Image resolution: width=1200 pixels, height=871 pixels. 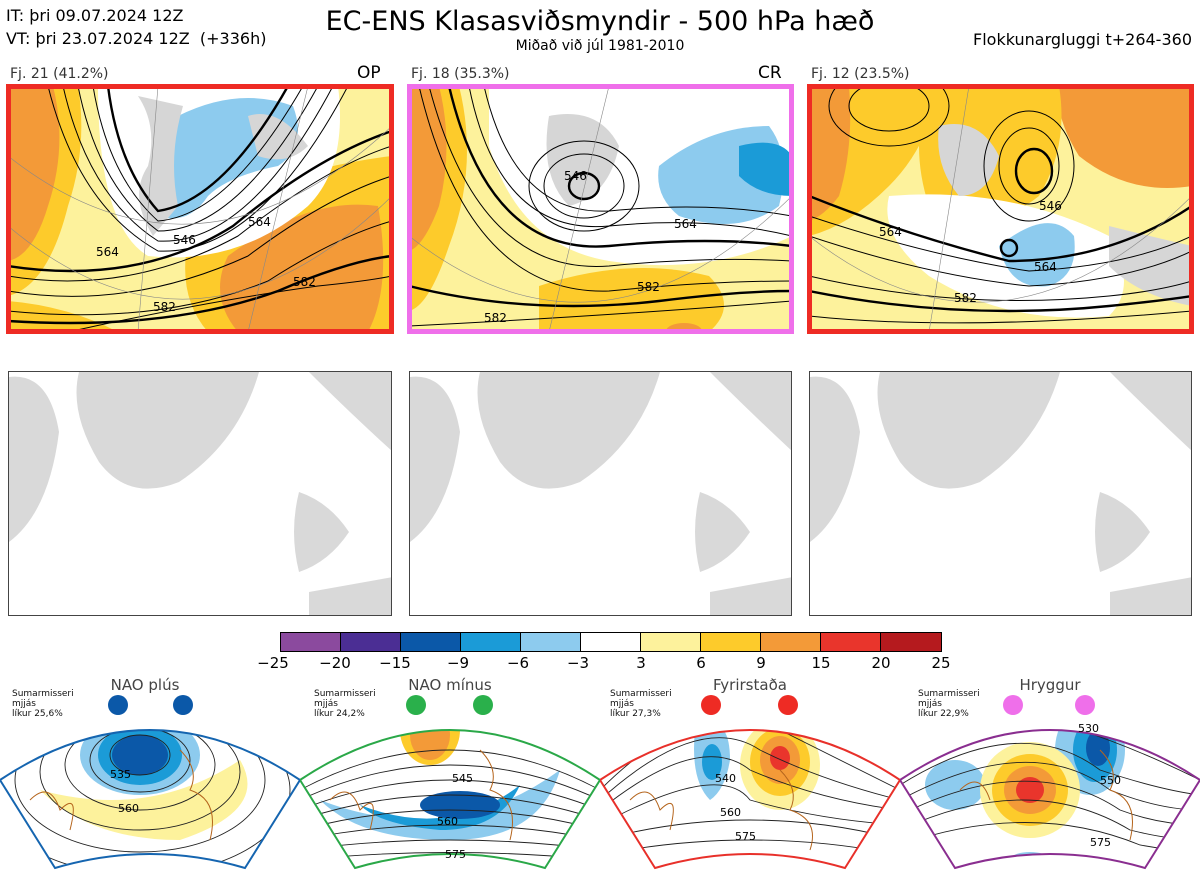 I want to click on regime-2-note: Sumarmisseri mjjás líkur 24,2%, so click(x=345, y=704).